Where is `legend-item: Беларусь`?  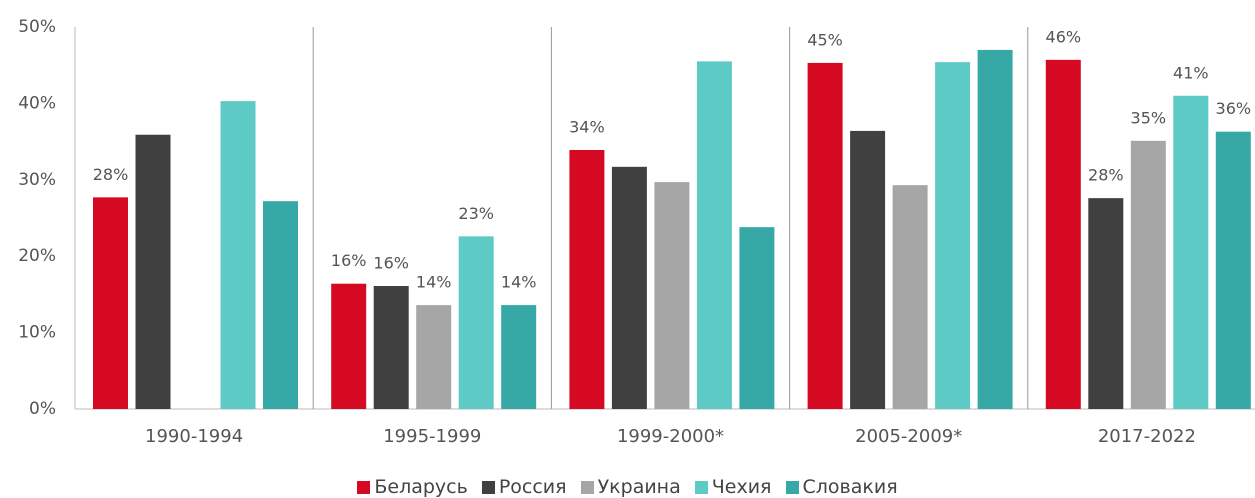
legend-item: Беларусь is located at coordinates (412, 487).